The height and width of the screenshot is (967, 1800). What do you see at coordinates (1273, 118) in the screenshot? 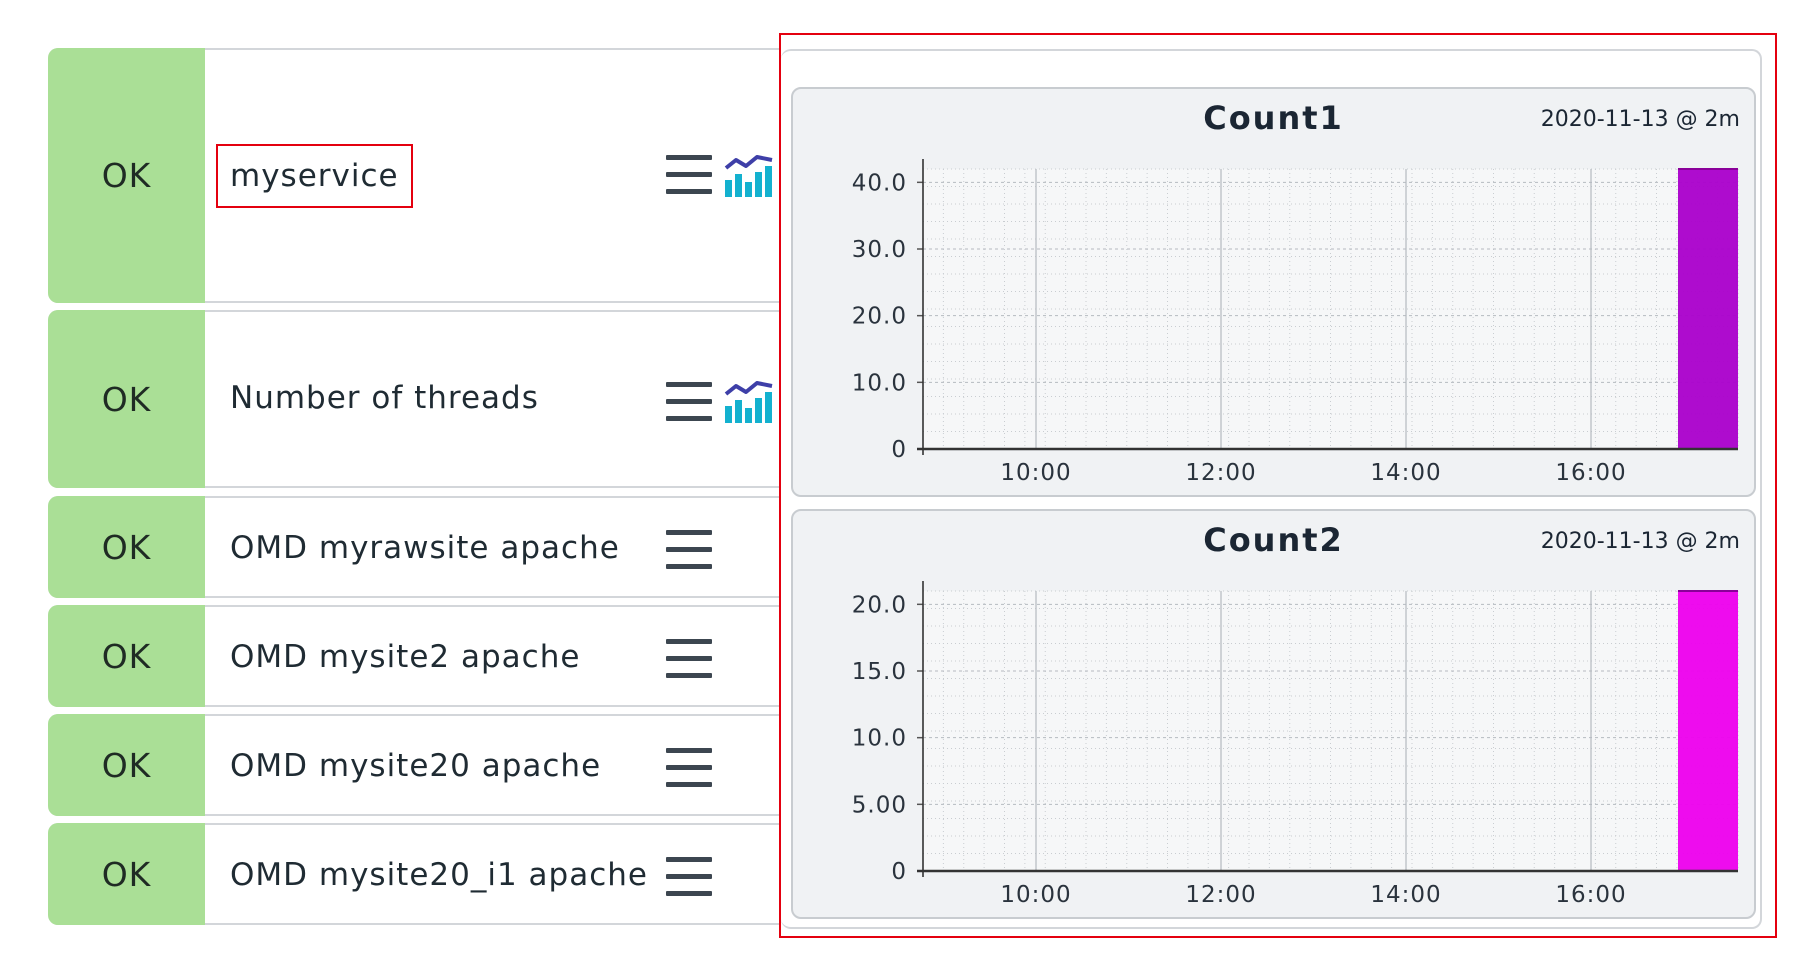
I see `graph-title: Count1` at bounding box center [1273, 118].